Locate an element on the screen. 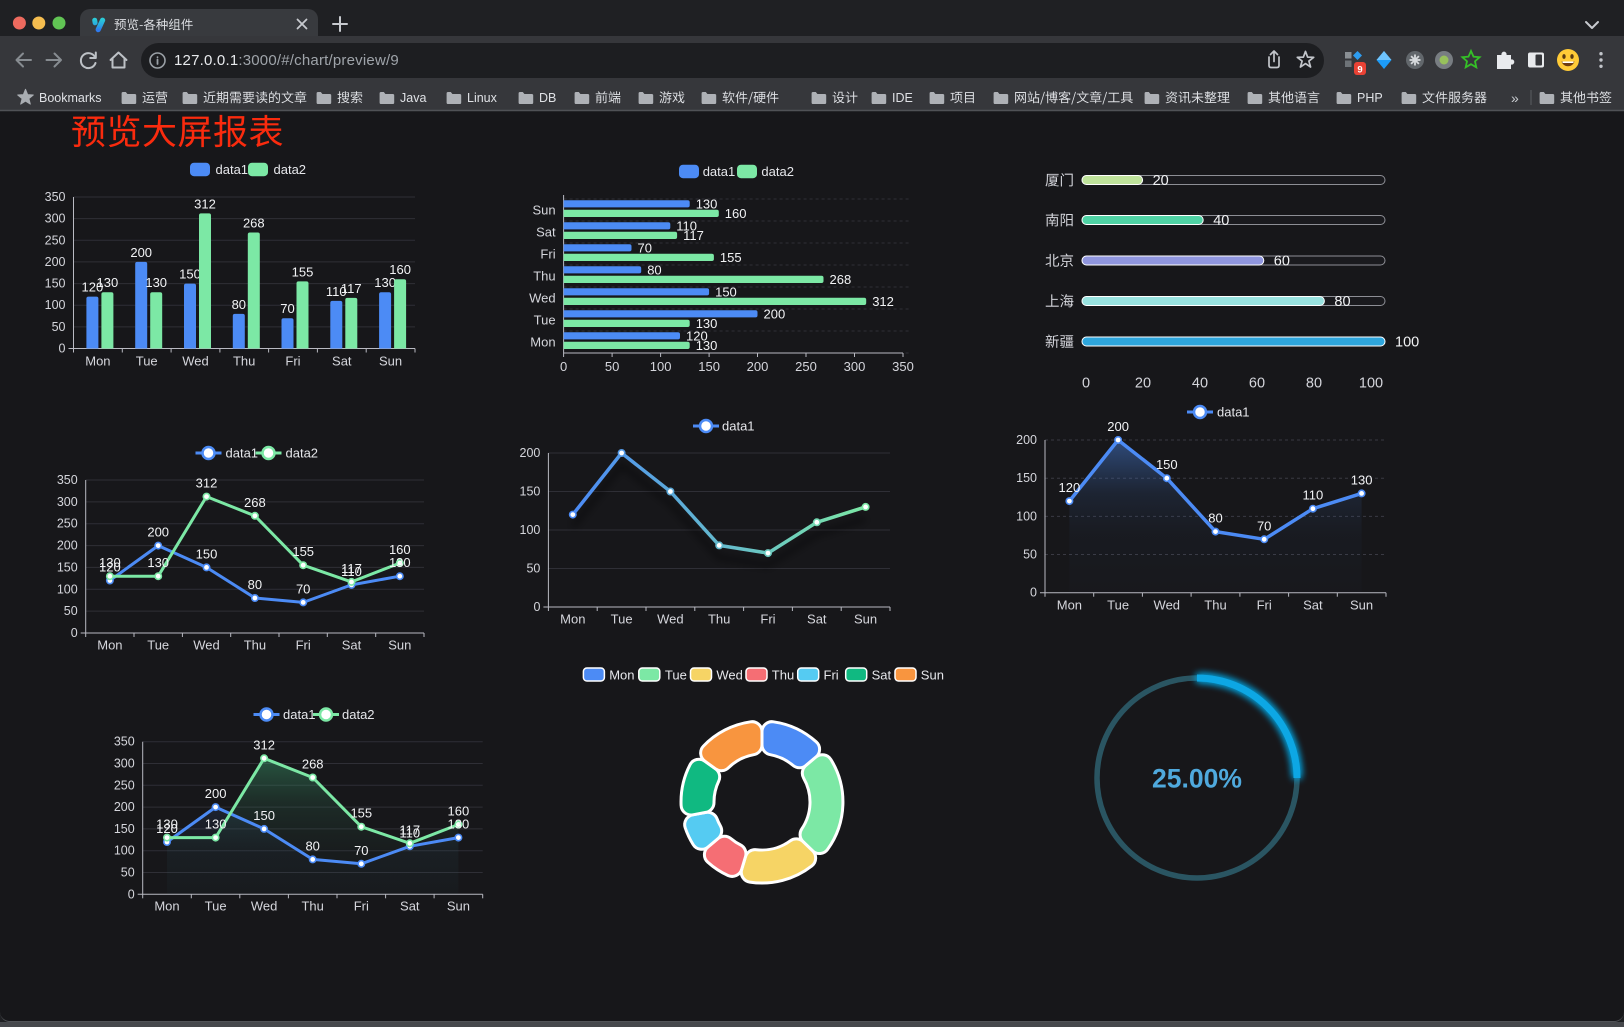  svg-text: 160 is located at coordinates (400, 269).